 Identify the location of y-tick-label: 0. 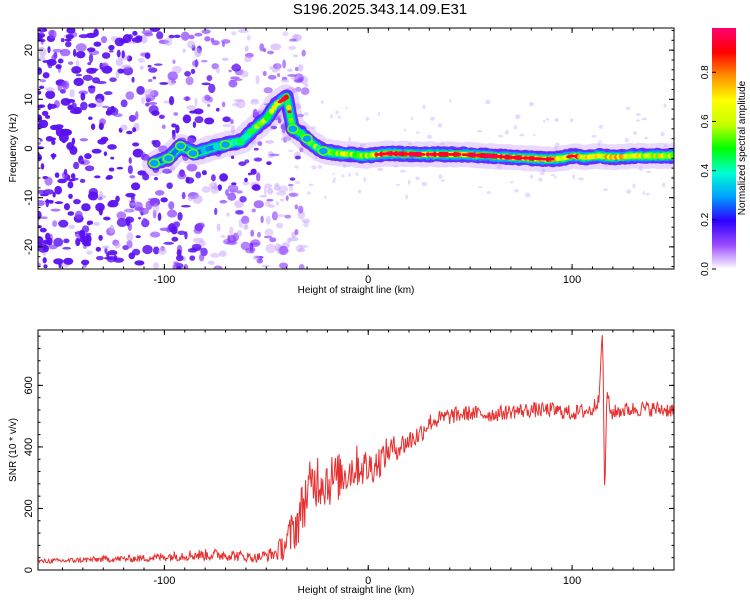
(29, 148).